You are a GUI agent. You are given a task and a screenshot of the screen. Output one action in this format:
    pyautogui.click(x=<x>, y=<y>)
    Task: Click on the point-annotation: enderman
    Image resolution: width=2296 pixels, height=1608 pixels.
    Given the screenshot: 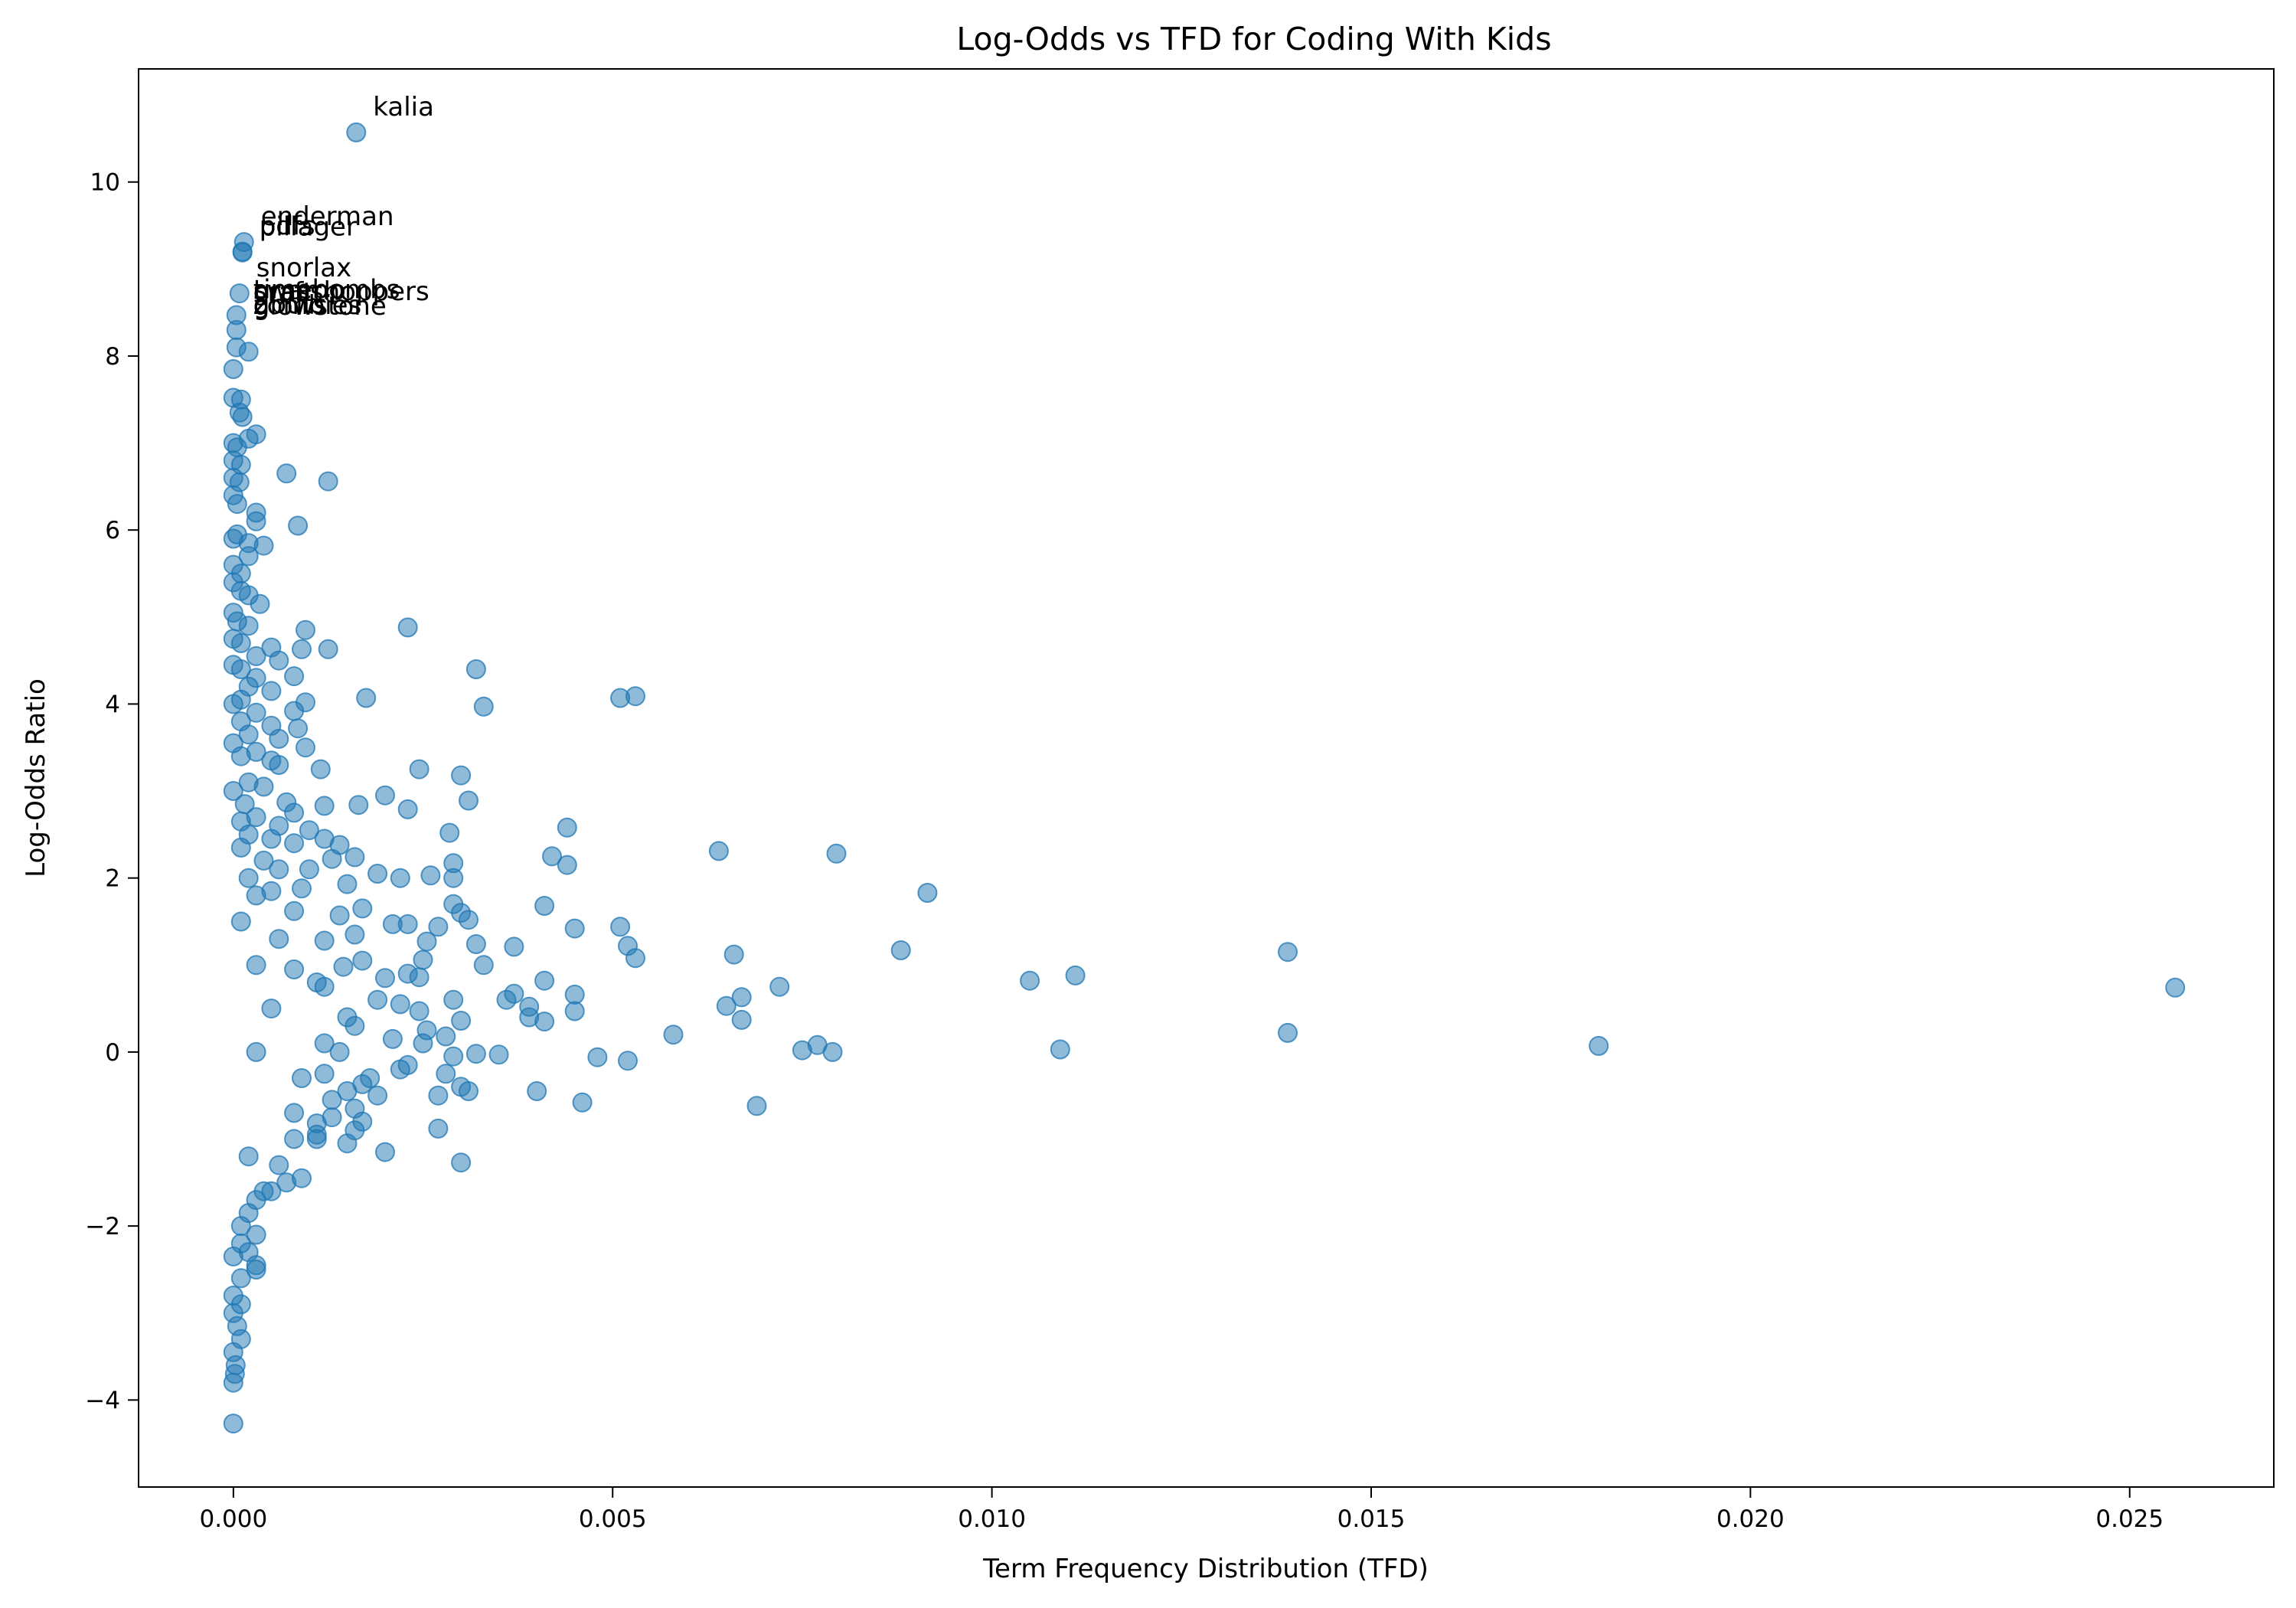 What is the action you would take?
    pyautogui.click(x=327, y=217)
    